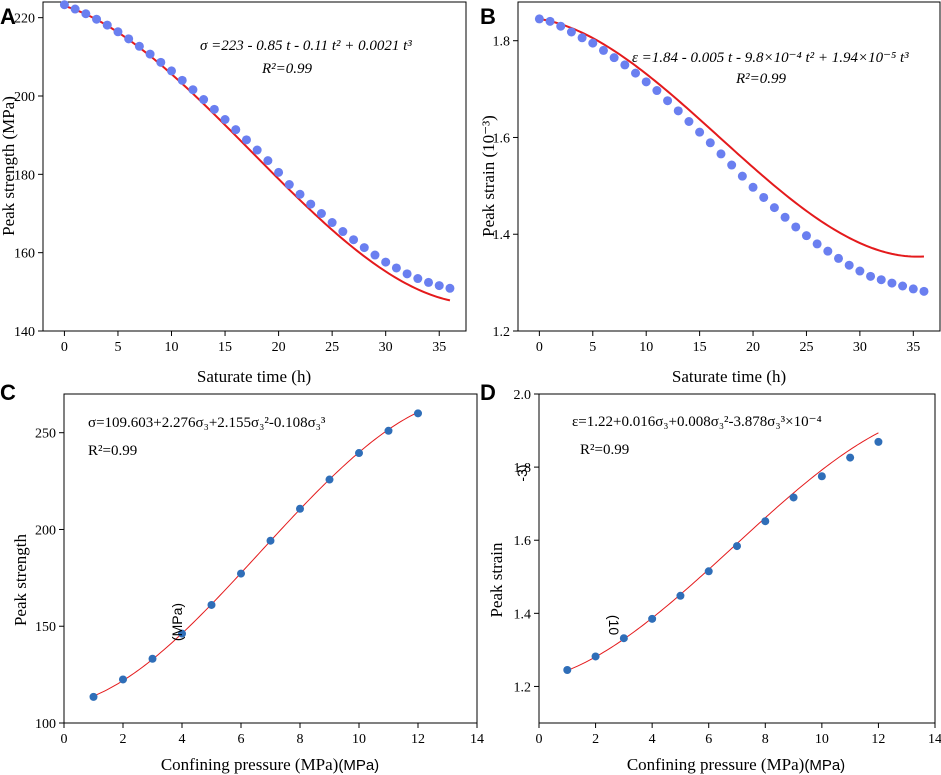 The height and width of the screenshot is (775, 941). What do you see at coordinates (123, 739) in the screenshot?
I see `x-tick-label-c: 2` at bounding box center [123, 739].